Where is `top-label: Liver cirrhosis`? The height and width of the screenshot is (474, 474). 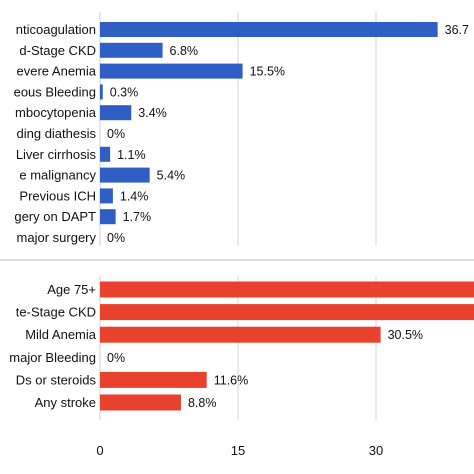 top-label: Liver cirrhosis is located at coordinates (56, 154).